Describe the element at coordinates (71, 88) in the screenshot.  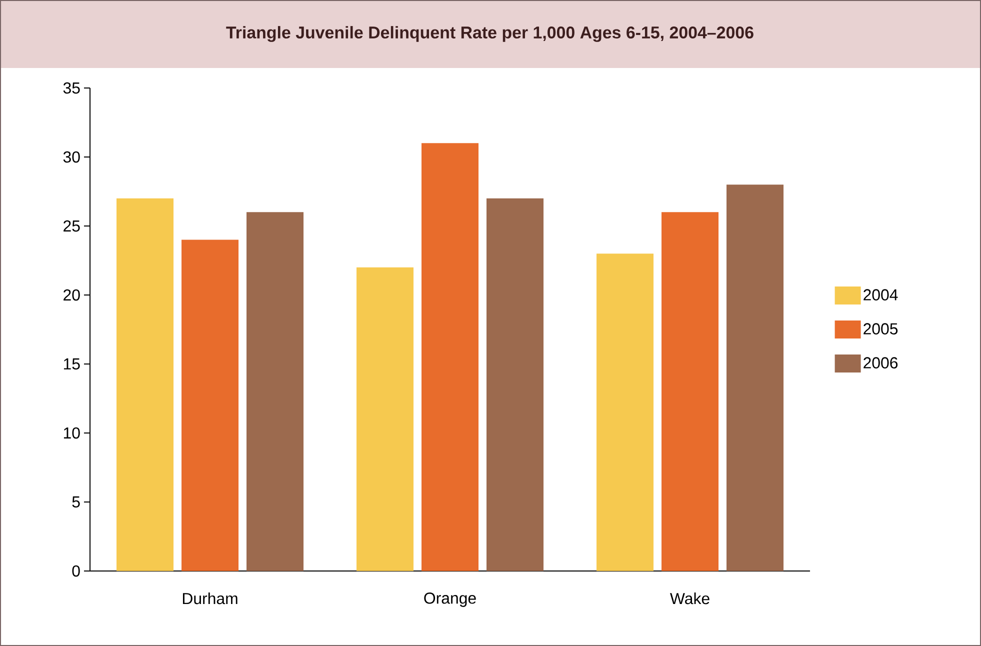
I see `y-tick-label: 35` at that location.